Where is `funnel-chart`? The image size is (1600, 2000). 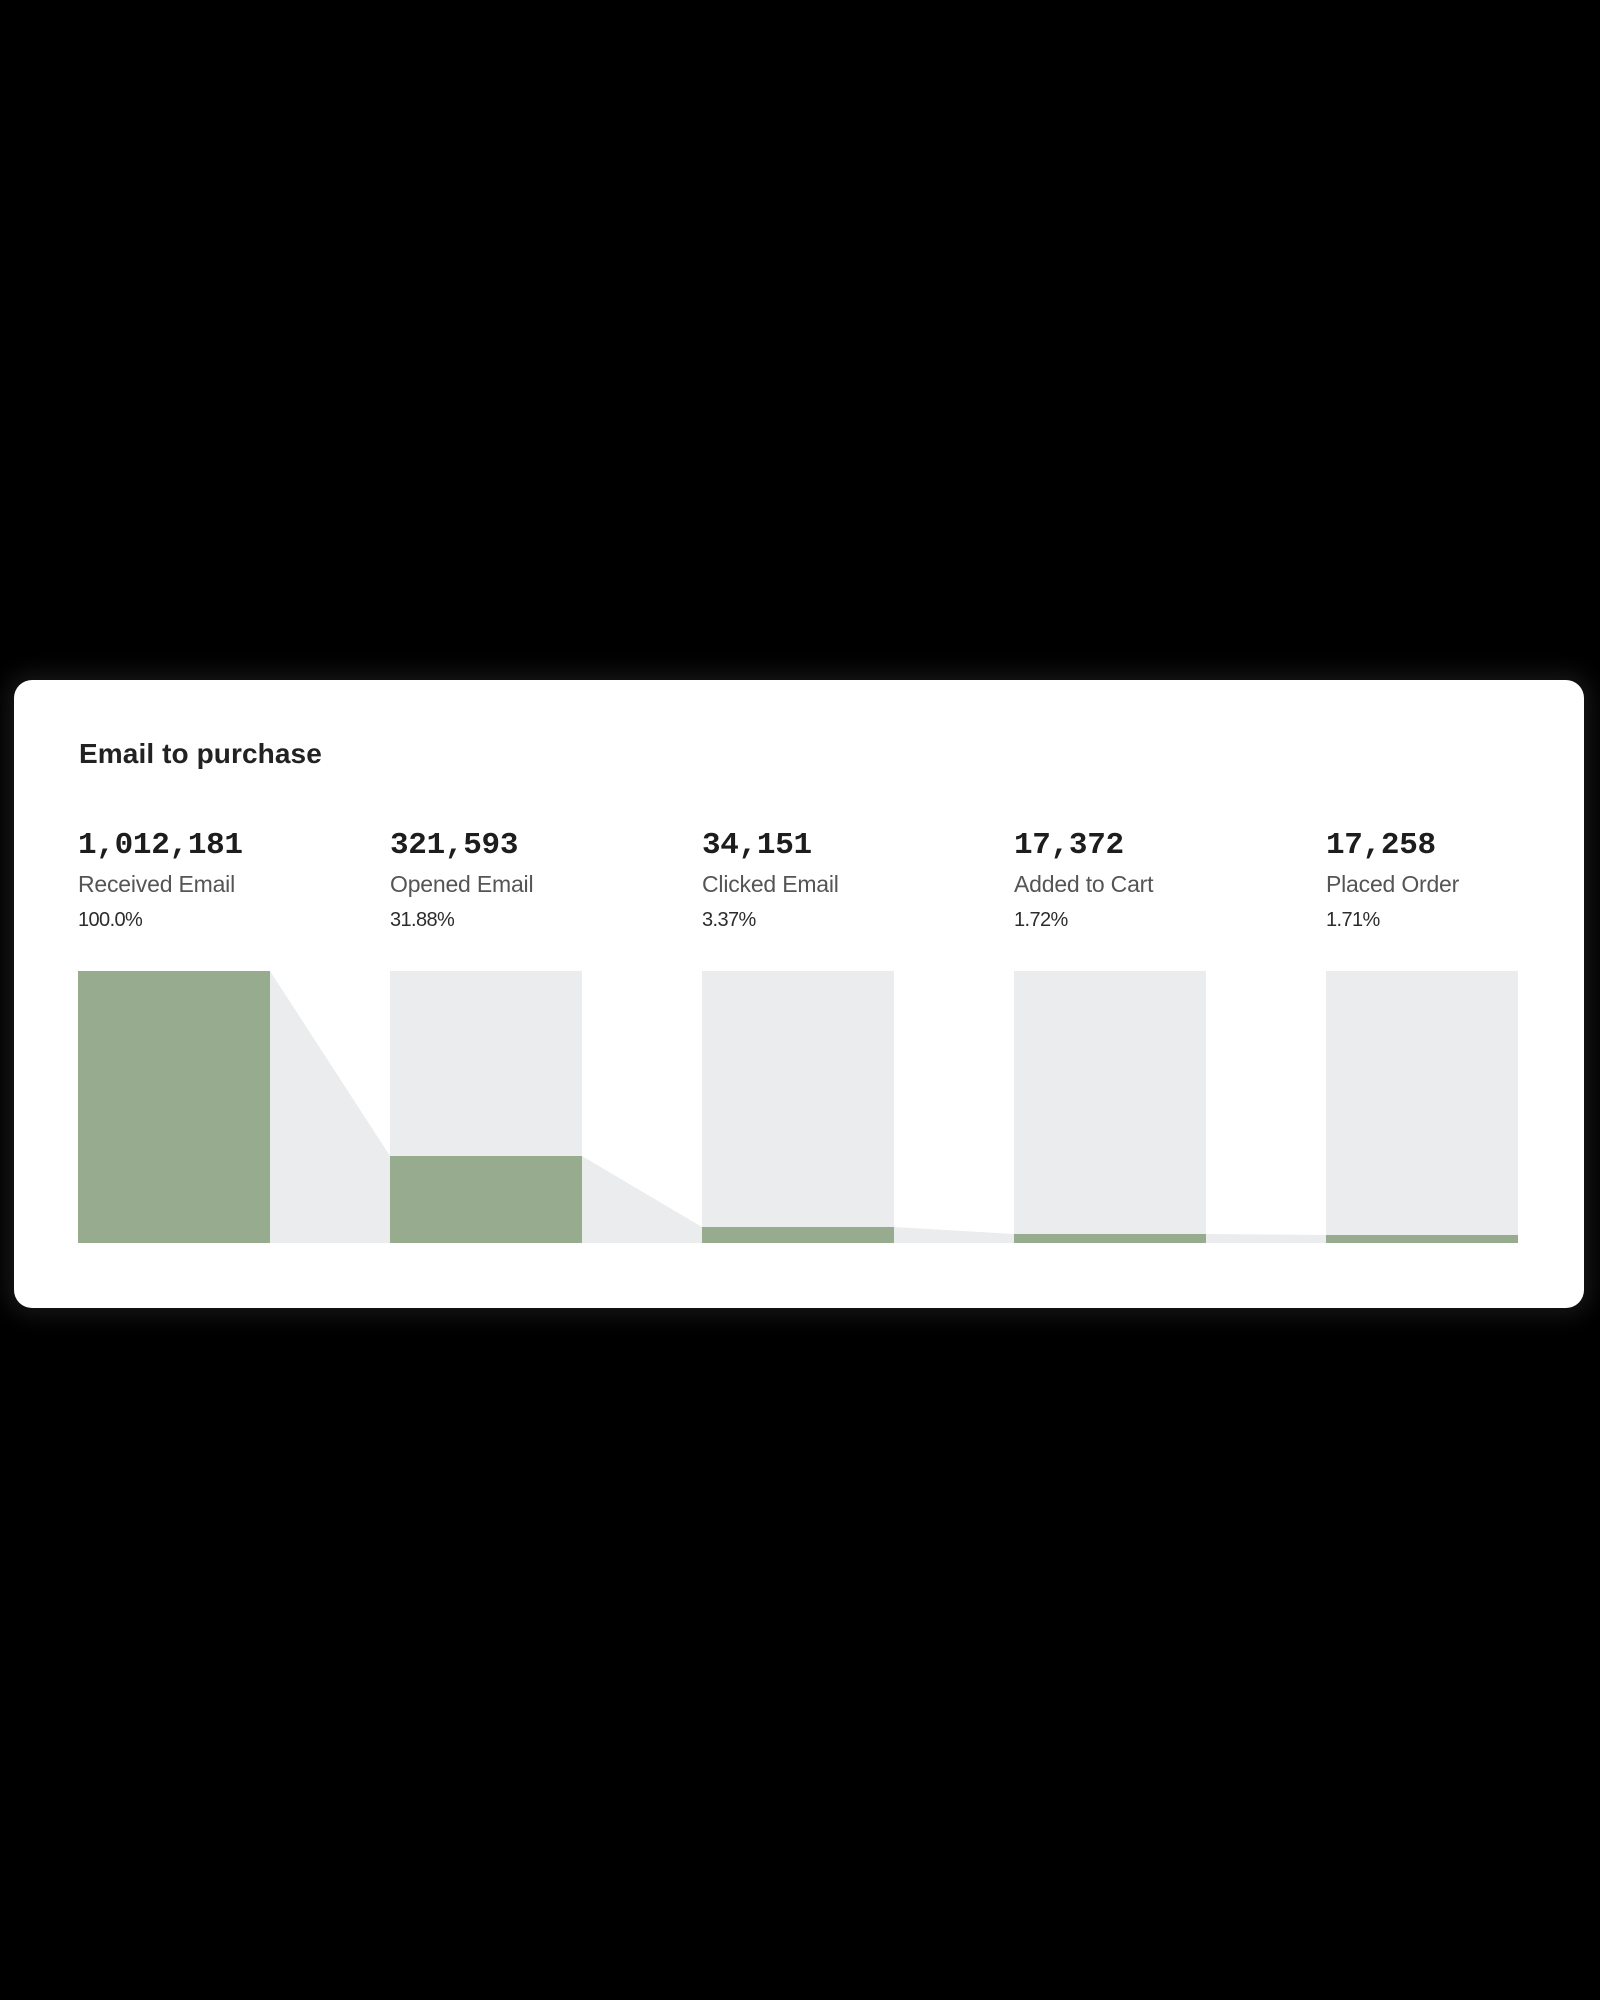
funnel-chart is located at coordinates (798, 1107).